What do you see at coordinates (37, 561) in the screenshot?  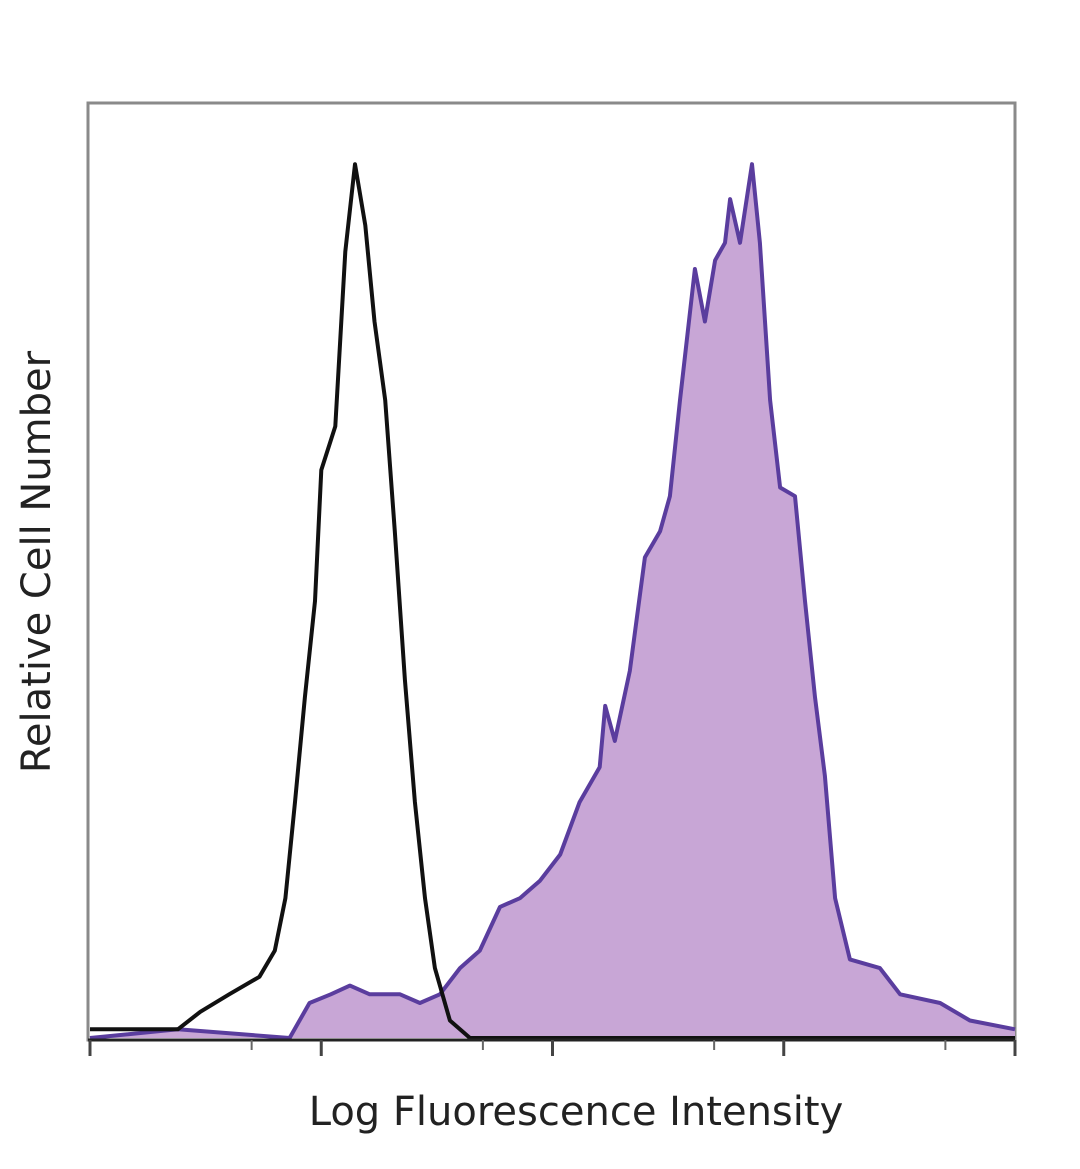 I see `y-axis-label: Relative Cell Number` at bounding box center [37, 561].